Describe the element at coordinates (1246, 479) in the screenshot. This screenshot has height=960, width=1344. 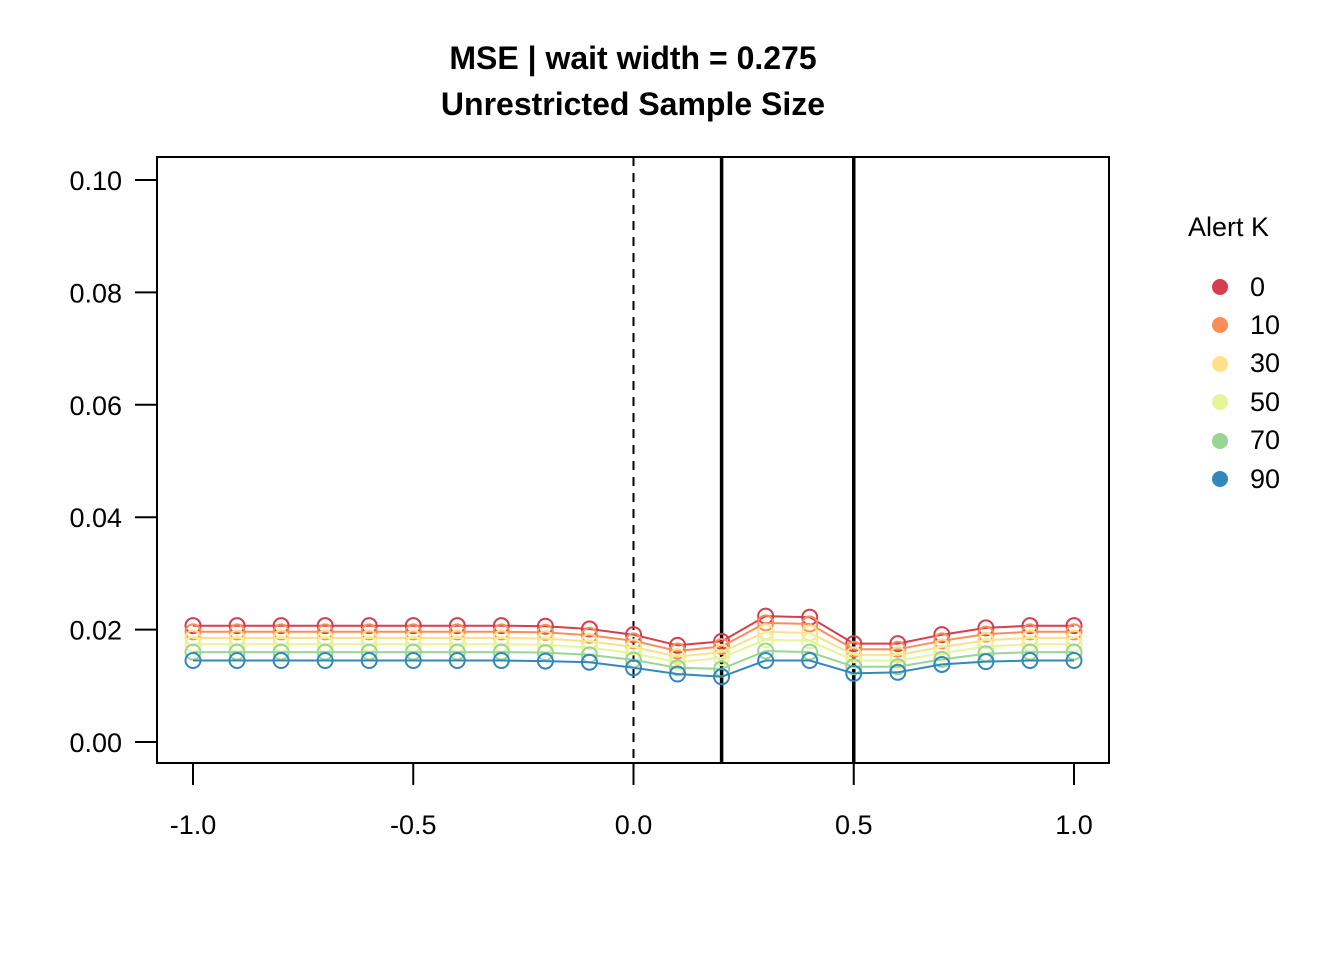
I see `legend-item: 90` at that location.